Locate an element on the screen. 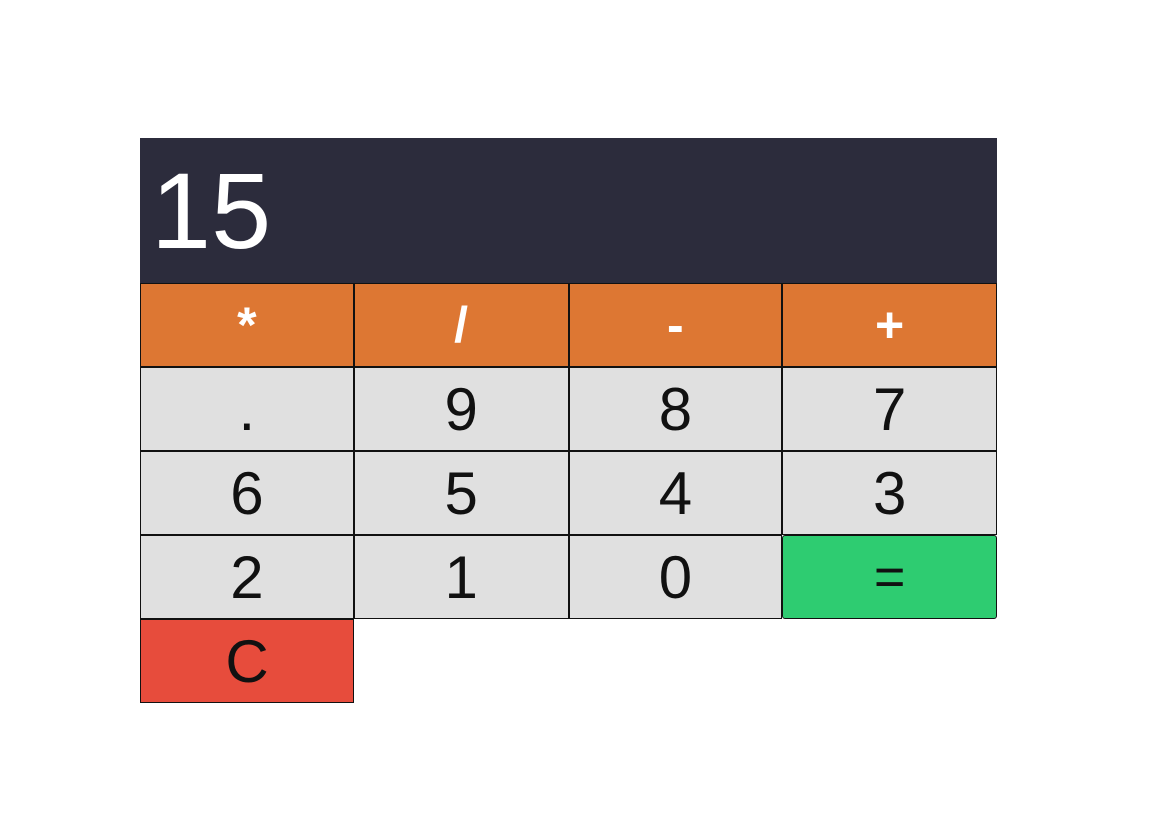  clear-row: C is located at coordinates (568, 661).